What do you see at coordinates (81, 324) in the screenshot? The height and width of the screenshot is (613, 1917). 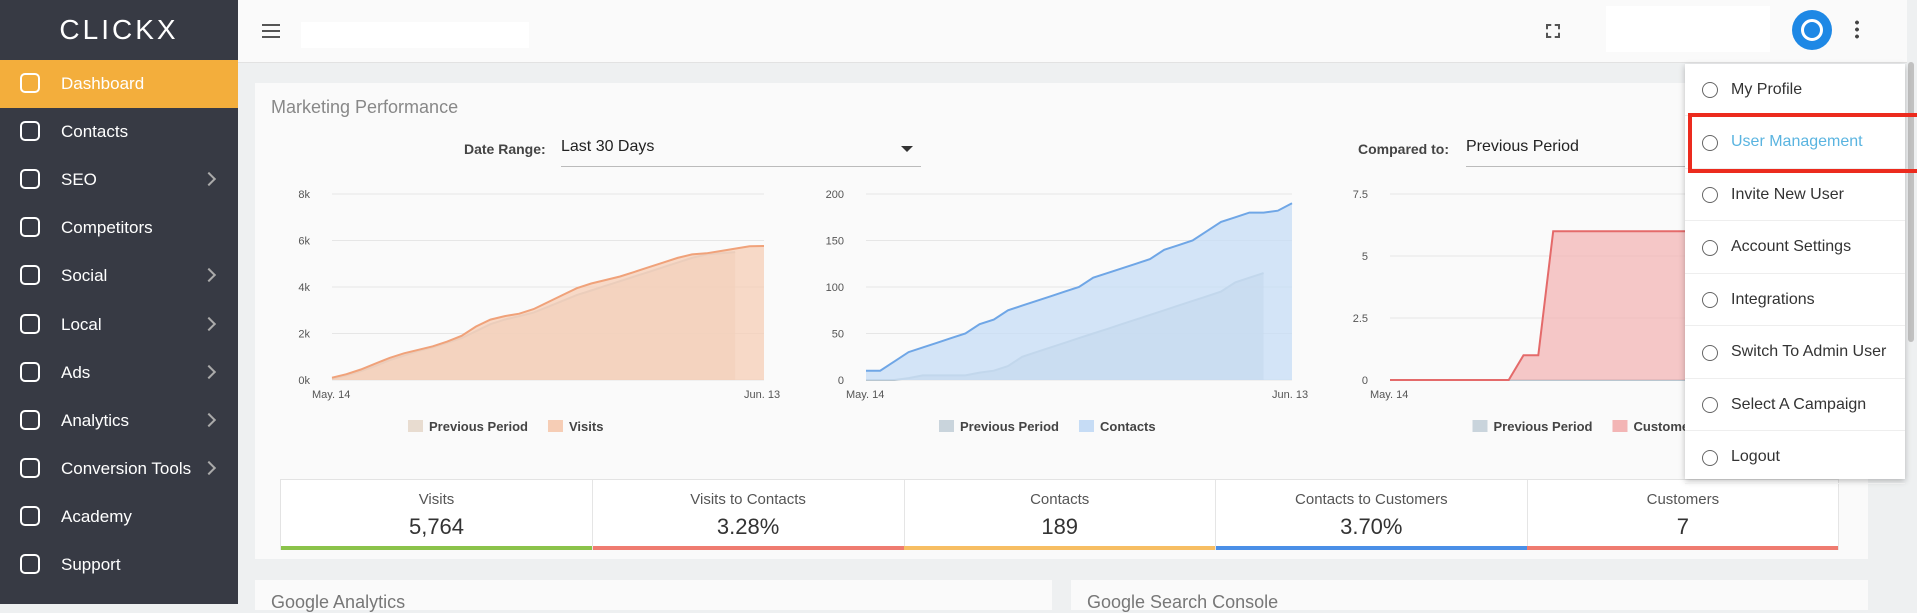 I see `nav-label: Local` at bounding box center [81, 324].